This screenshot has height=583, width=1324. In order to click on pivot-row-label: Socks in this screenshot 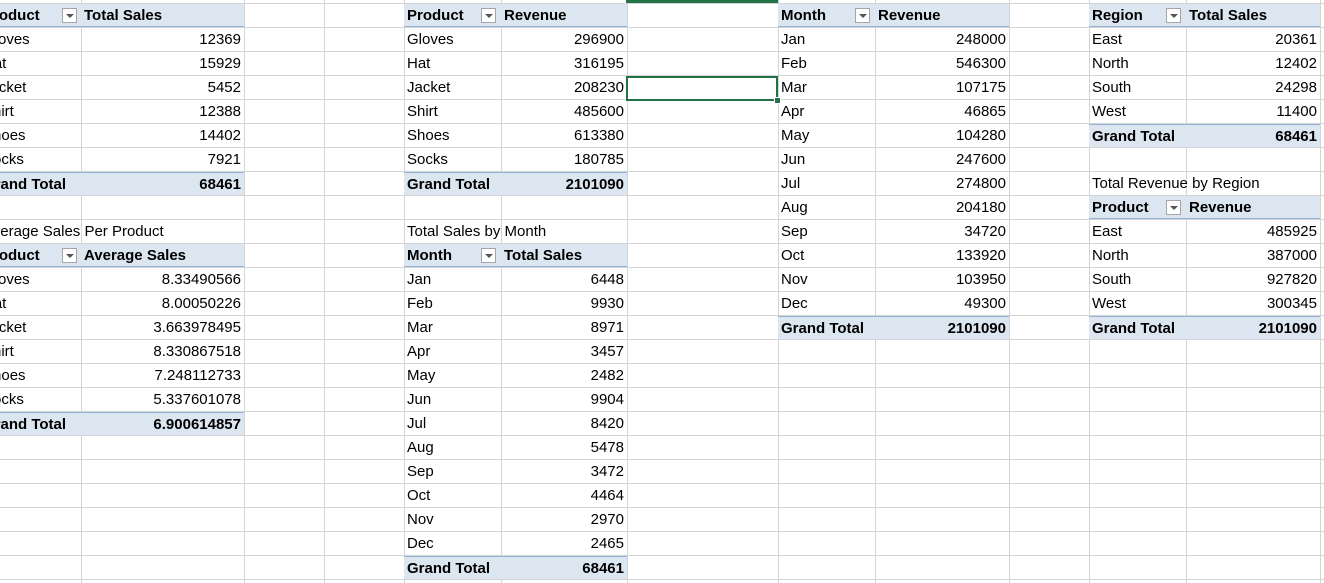, I will do `click(12, 399)`.